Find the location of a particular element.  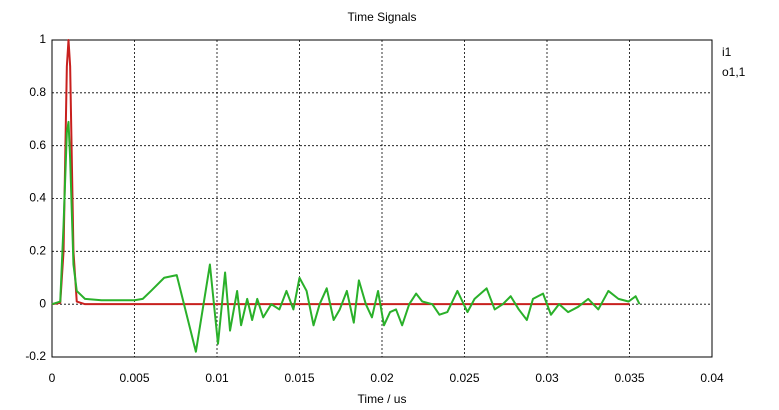

x-tick-label: 0.01 is located at coordinates (217, 378).